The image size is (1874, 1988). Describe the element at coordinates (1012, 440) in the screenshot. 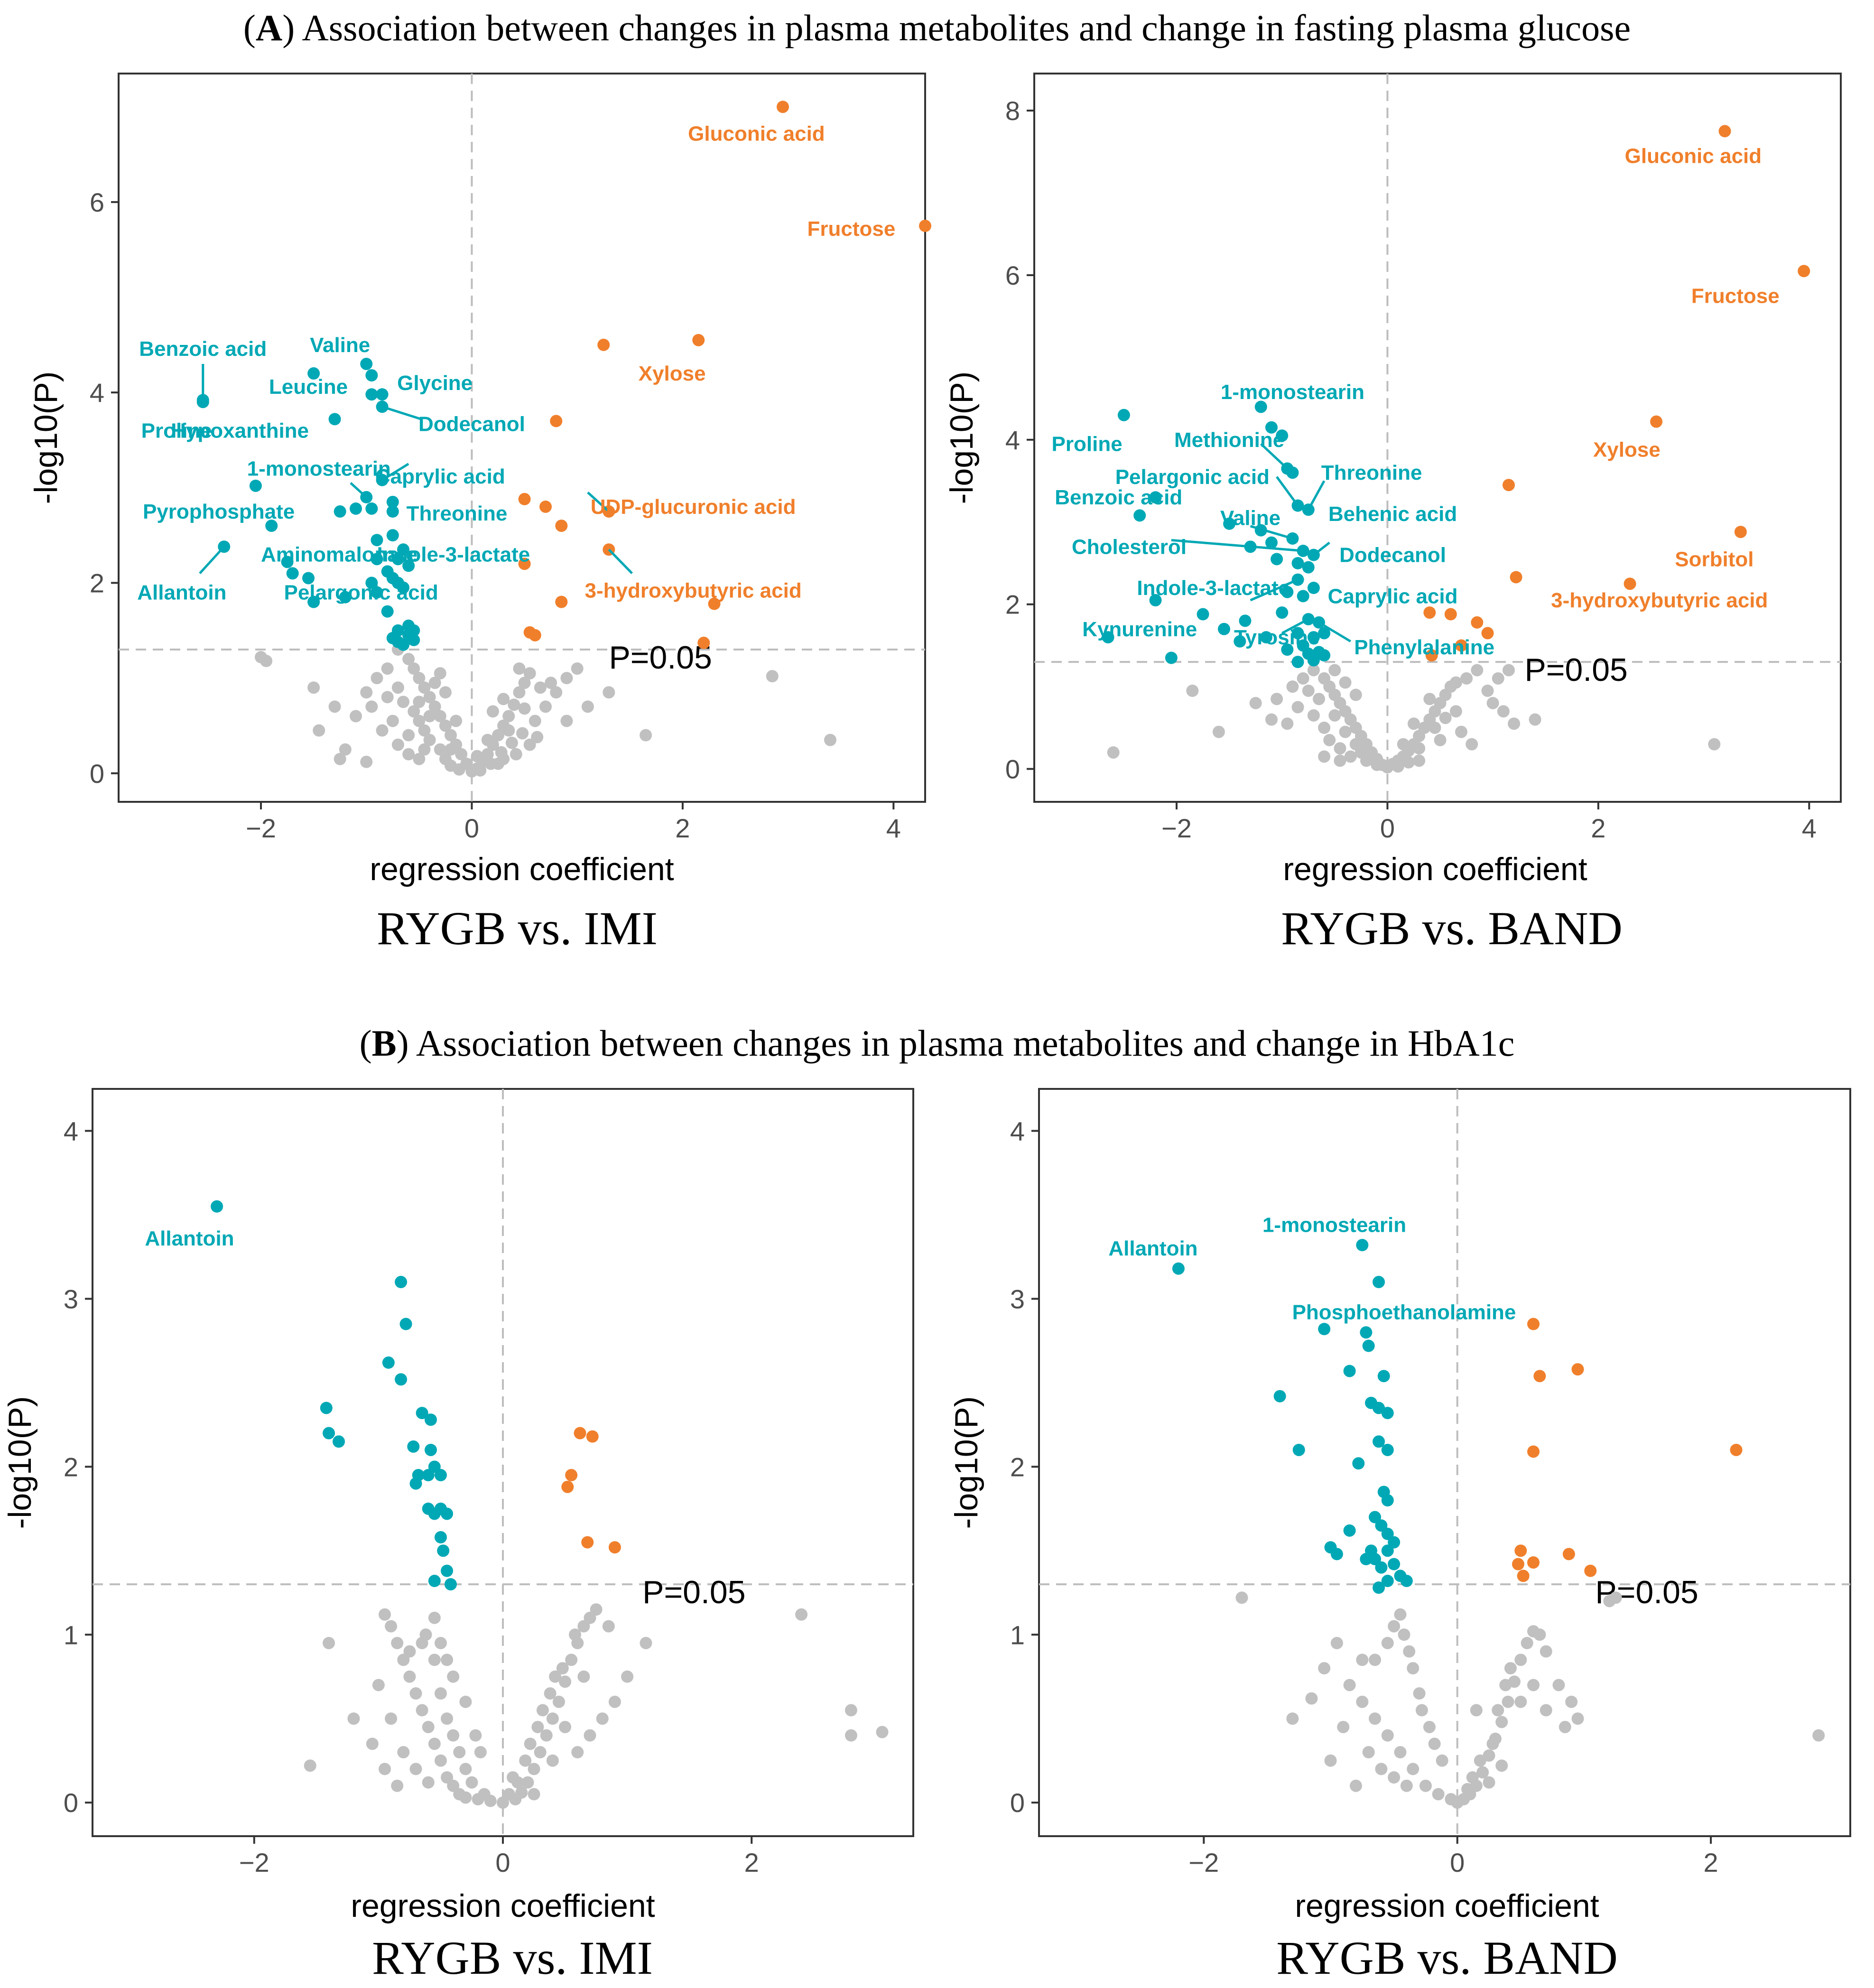

I see `y-tick-label: 4` at that location.